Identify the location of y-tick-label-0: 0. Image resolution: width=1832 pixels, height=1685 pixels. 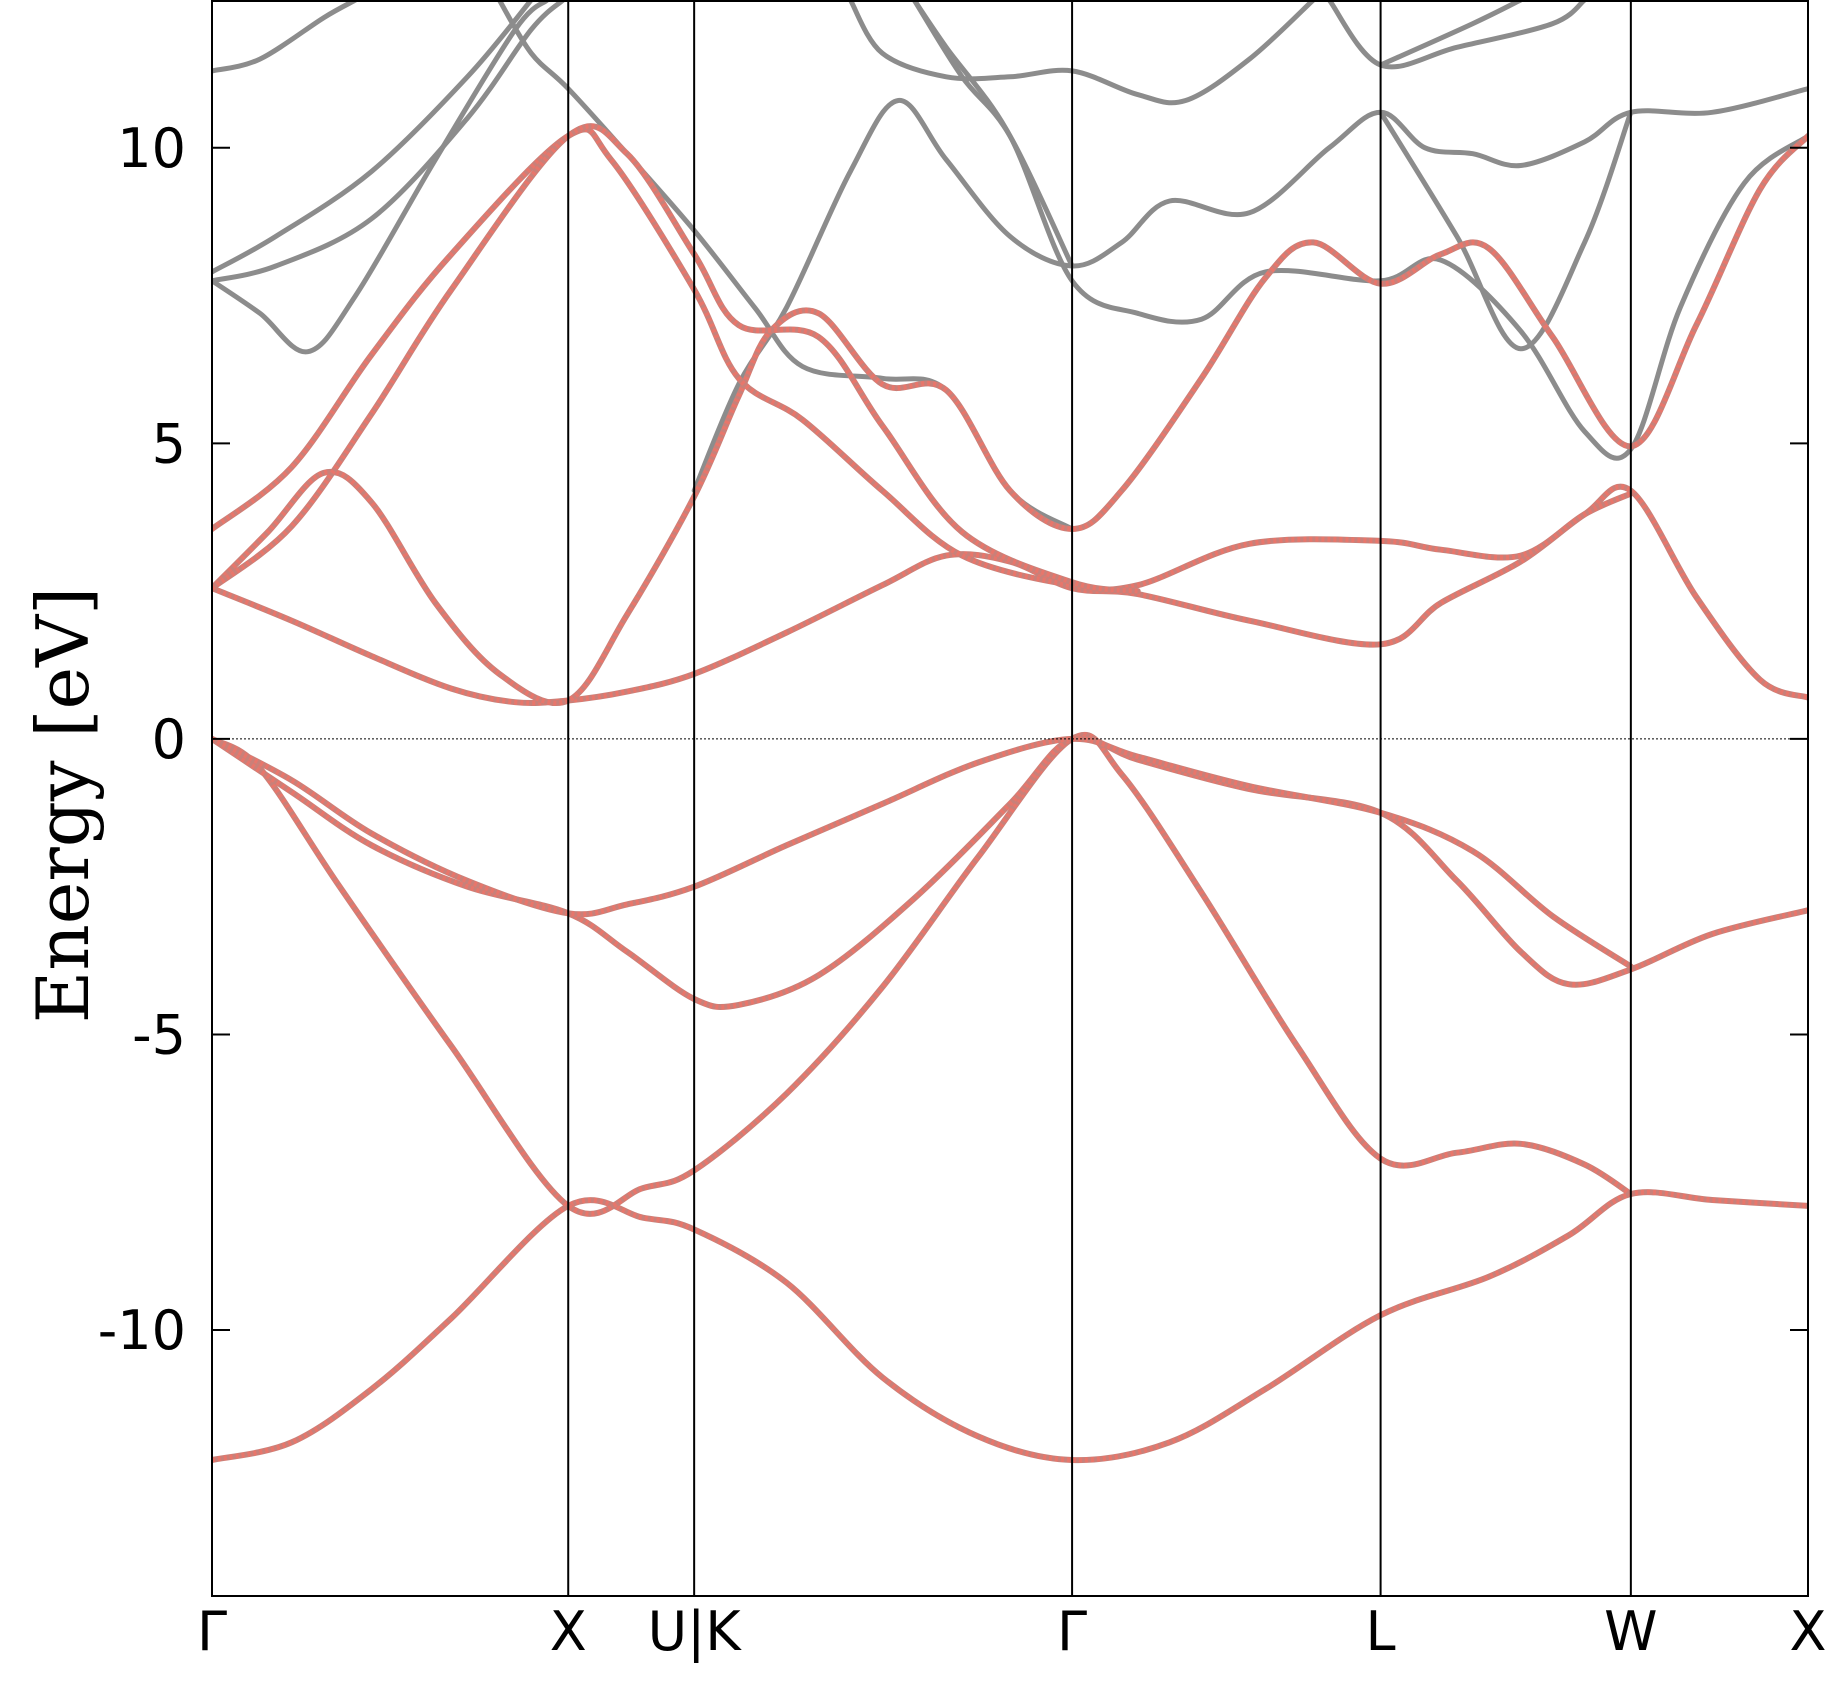
(169, 739).